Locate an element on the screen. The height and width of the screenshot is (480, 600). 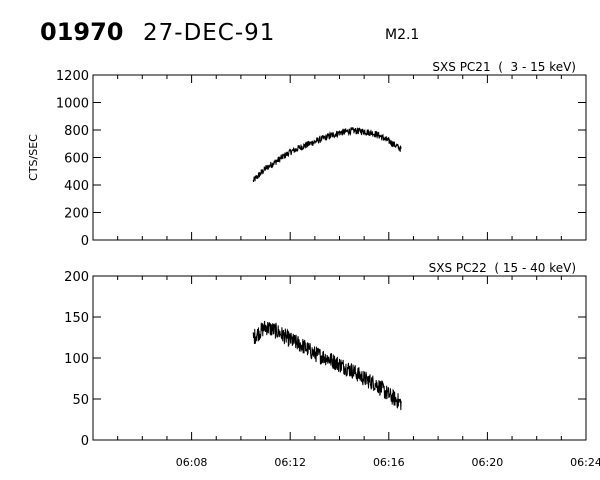
flare-class: M2.1 is located at coordinates (402, 35).